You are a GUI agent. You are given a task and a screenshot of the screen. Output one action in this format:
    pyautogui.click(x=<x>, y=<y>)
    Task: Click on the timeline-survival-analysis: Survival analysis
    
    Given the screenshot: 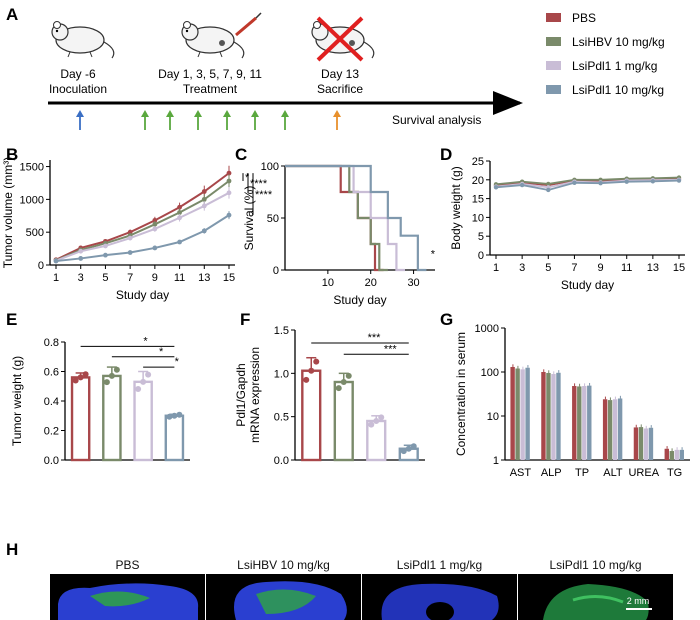 What is the action you would take?
    pyautogui.click(x=436, y=120)
    